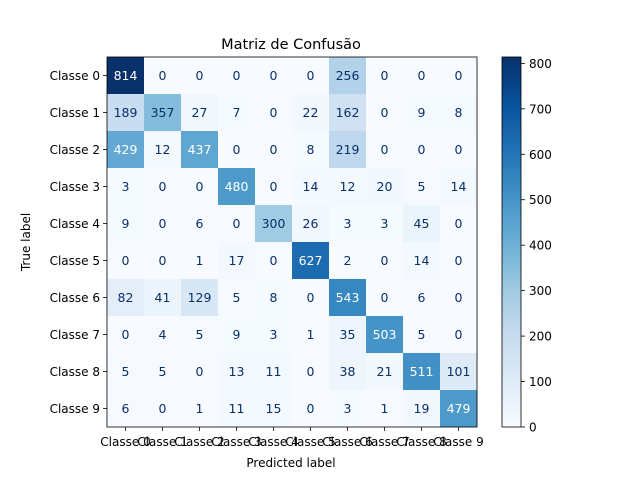  What do you see at coordinates (291, 45) in the screenshot?
I see `chart-title: Matriz de Confusão` at bounding box center [291, 45].